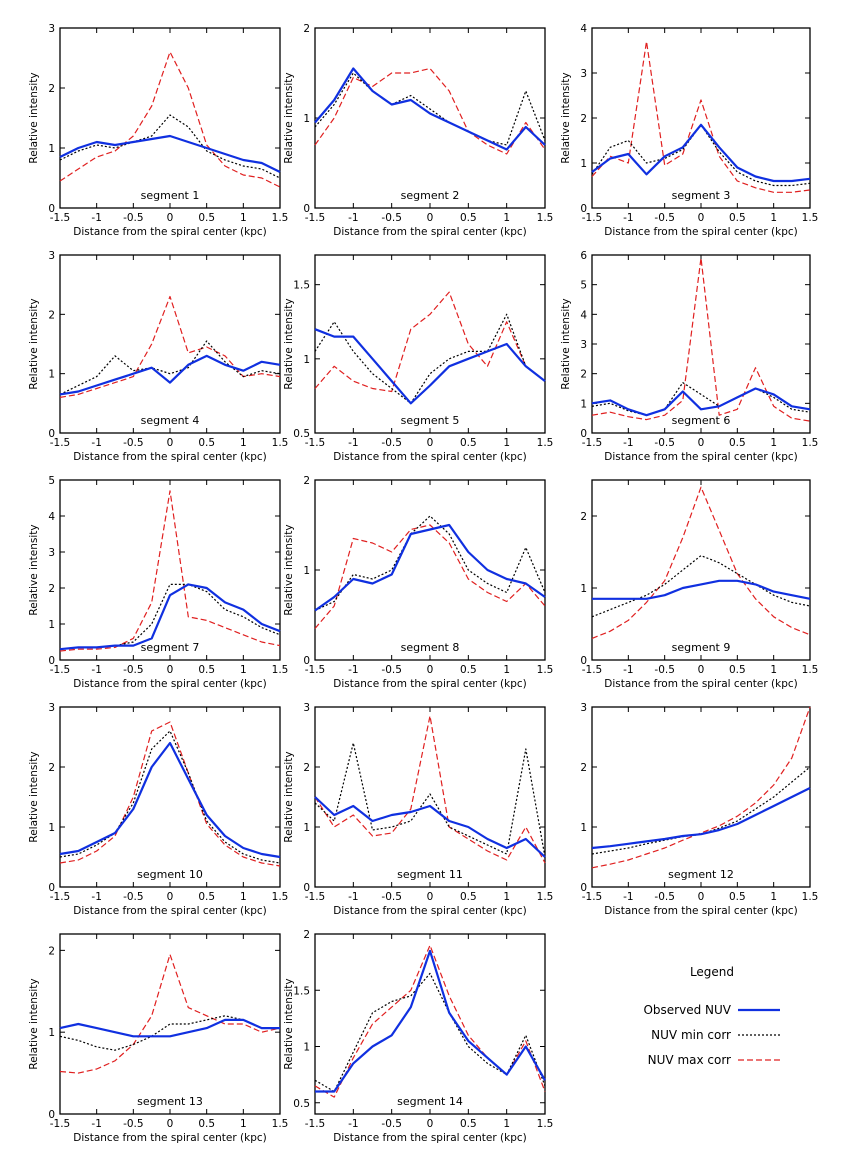 This screenshot has height=1161, width=856. I want to click on segment-label: segment 12, so click(701, 874).